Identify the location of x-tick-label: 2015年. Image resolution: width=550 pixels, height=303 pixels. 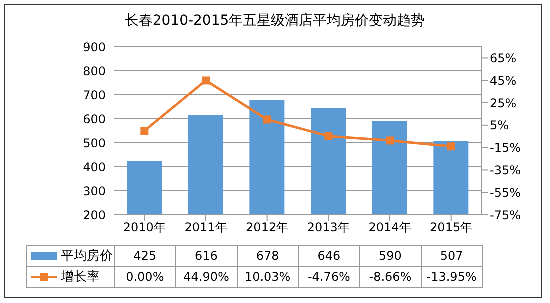
(451, 227).